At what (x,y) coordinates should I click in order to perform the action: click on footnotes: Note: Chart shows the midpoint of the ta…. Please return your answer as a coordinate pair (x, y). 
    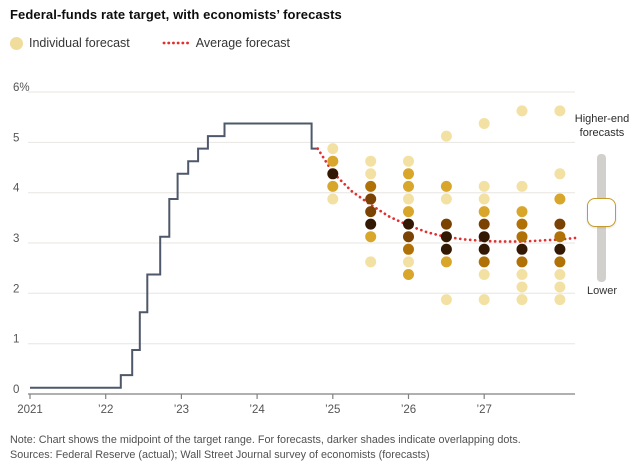
    Looking at the image, I should click on (315, 448).